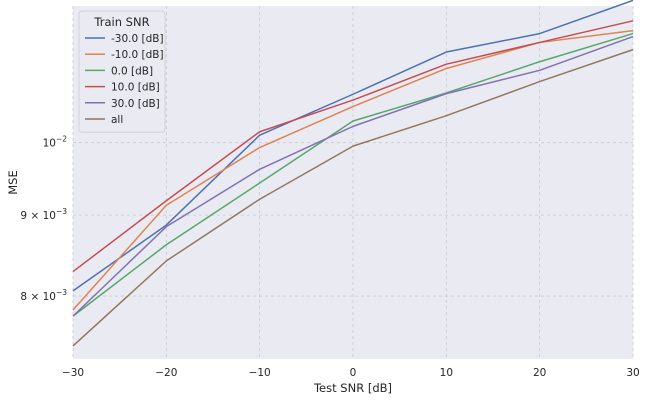  I want to click on x-tick-label: −30, so click(73, 373).